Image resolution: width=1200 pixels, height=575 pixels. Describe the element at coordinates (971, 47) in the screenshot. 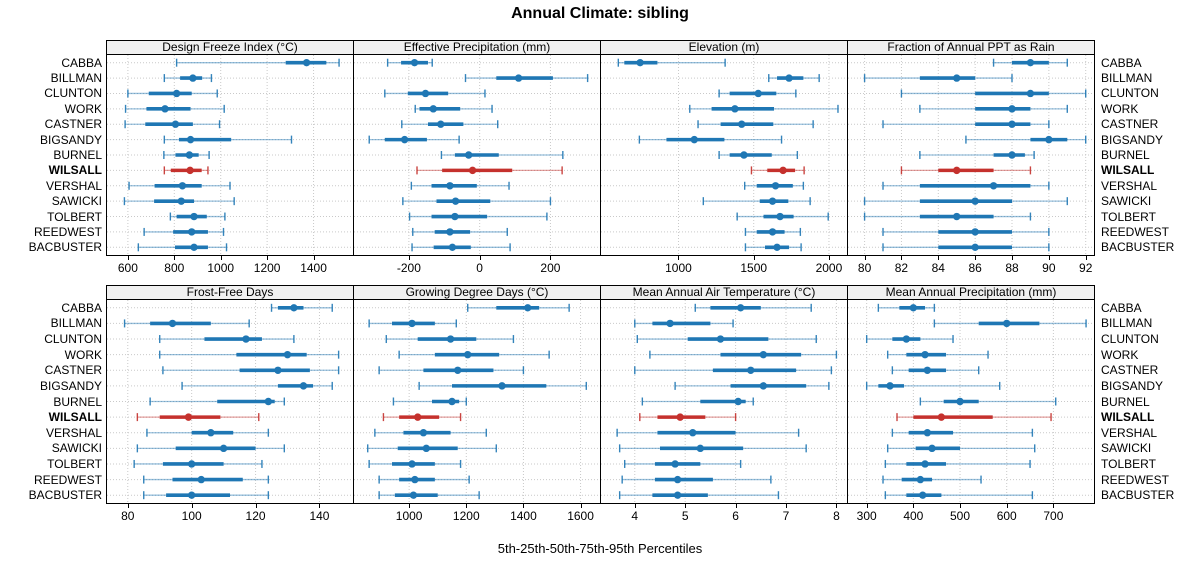

I see `panel-header: Fraction of Annual PPT as Rain` at that location.